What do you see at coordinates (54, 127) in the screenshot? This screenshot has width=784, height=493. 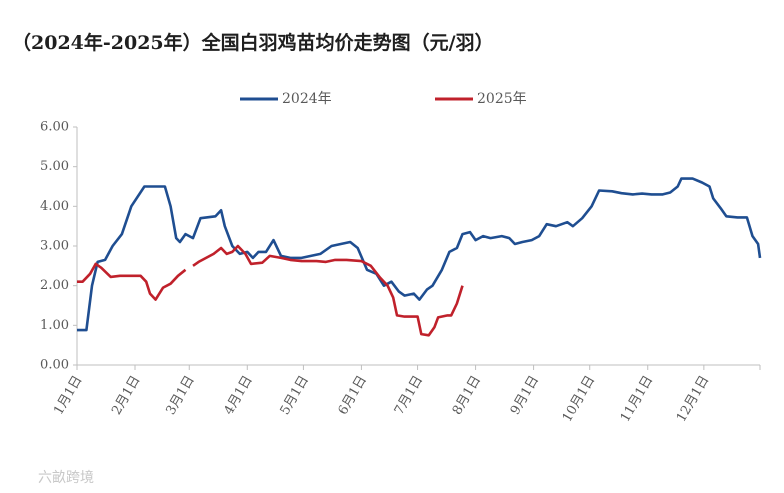 I see `y-tick-label: 6.00` at bounding box center [54, 127].